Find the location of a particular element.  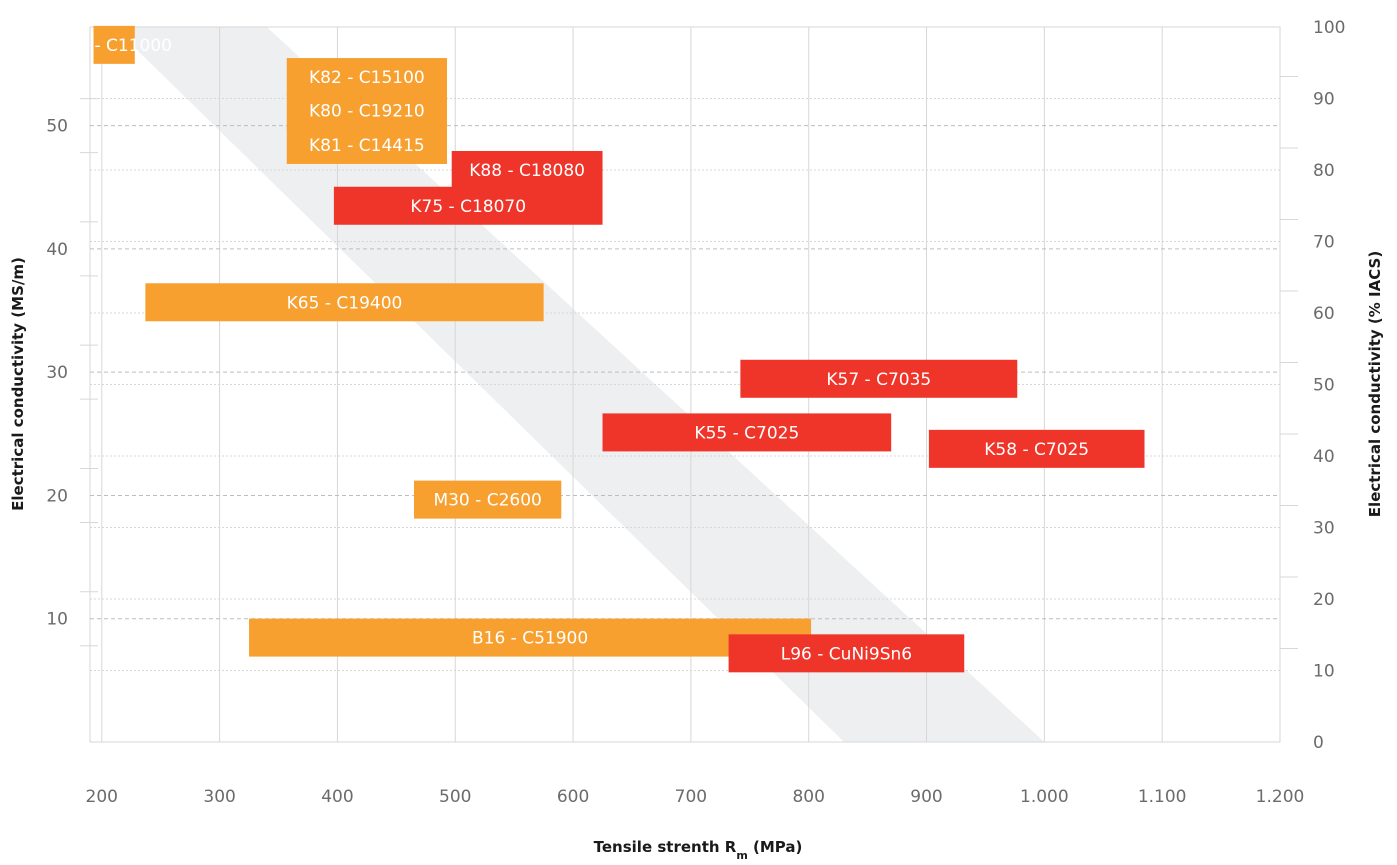

x-tick-label: 500 is located at coordinates (455, 797).